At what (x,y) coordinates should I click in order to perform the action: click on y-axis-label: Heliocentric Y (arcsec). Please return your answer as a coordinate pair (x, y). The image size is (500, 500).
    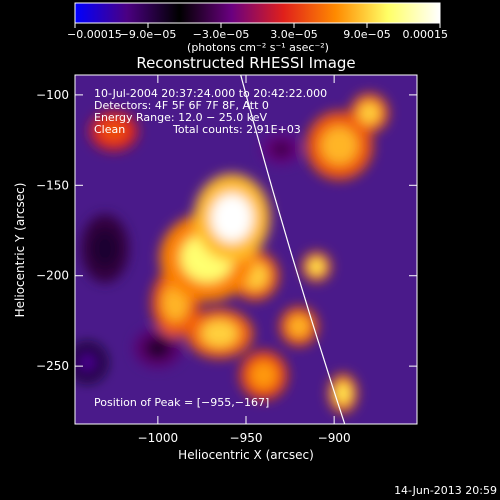
    Looking at the image, I should click on (20, 250).